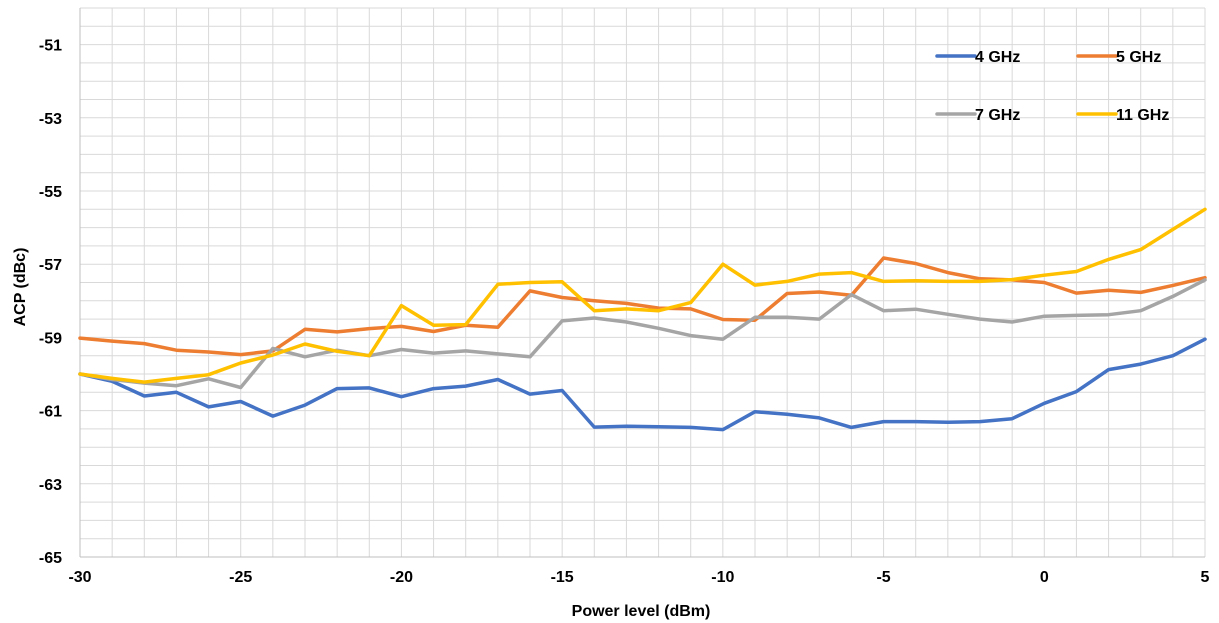 This screenshot has width=1219, height=623. Describe the element at coordinates (79, 577) in the screenshot. I see `x-tick-label: -30` at that location.